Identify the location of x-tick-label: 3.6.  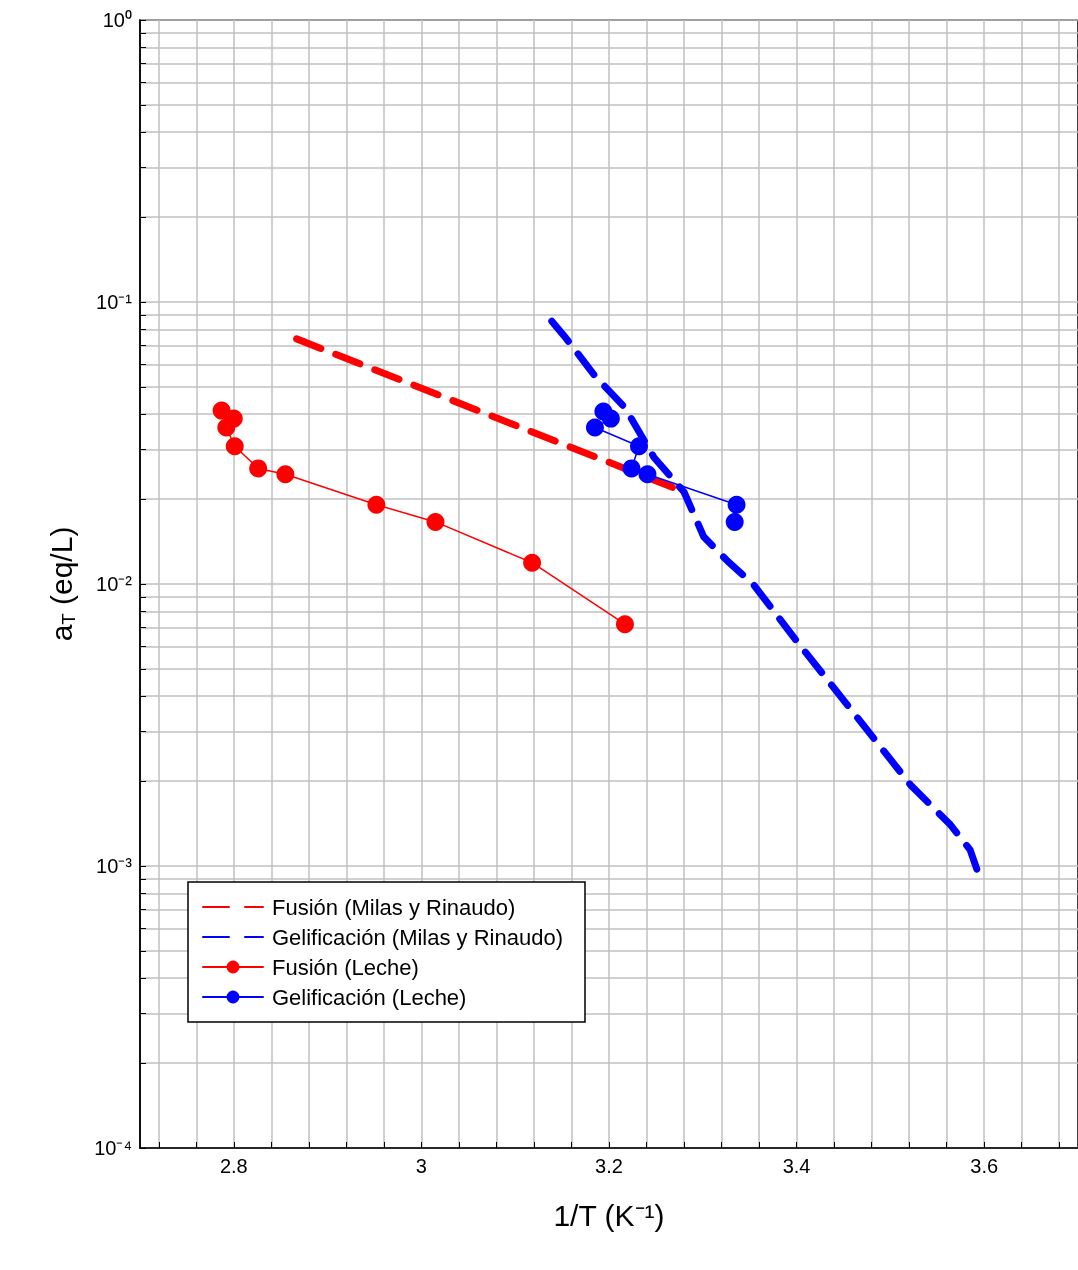
(984, 1166).